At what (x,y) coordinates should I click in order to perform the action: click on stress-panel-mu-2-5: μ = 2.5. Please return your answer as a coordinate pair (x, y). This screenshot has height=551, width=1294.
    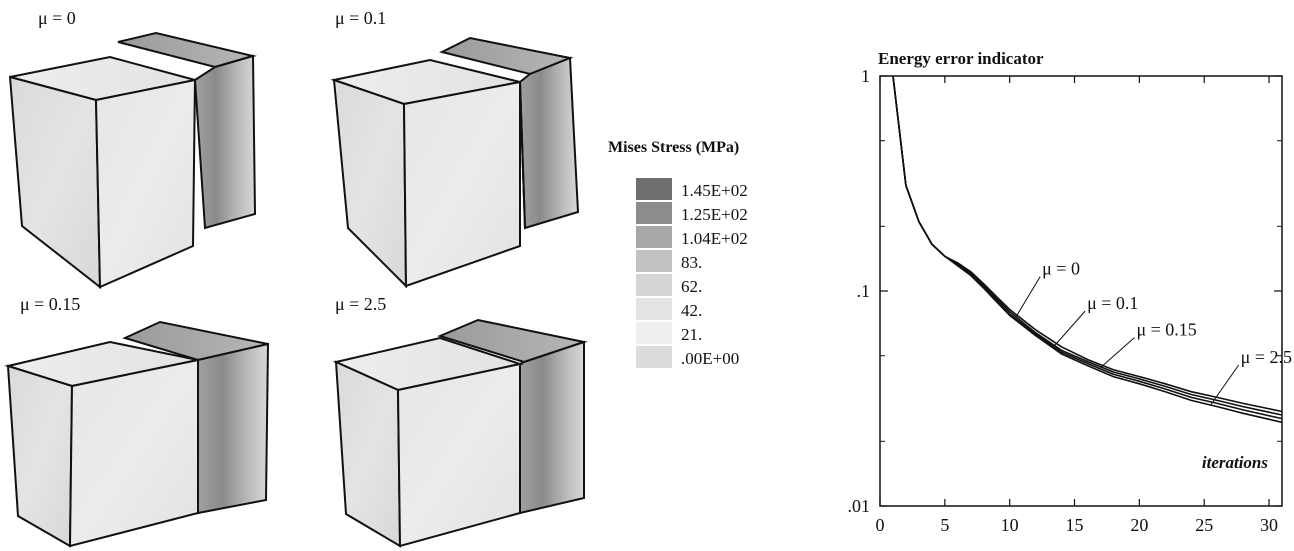
    Looking at the image, I should click on (460, 421).